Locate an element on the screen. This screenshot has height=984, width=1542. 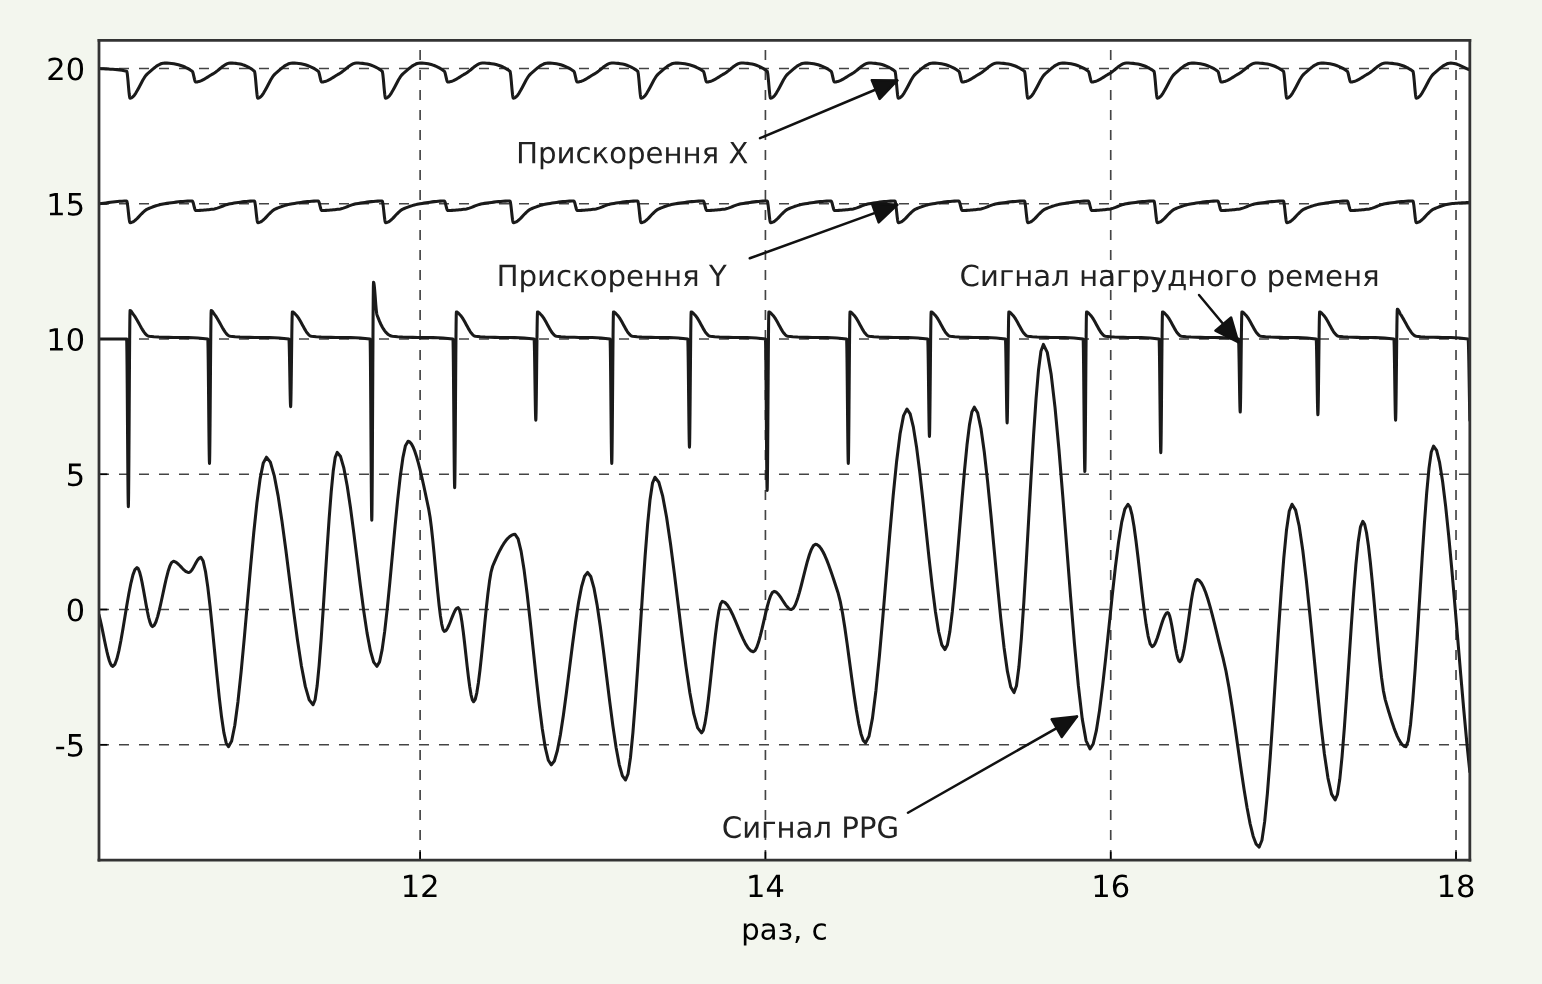
y-tick-label: 0 is located at coordinates (75, 610).